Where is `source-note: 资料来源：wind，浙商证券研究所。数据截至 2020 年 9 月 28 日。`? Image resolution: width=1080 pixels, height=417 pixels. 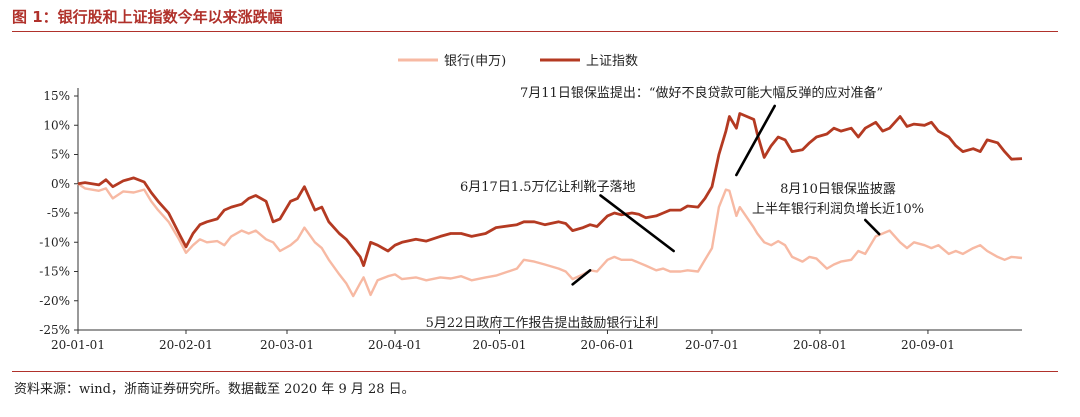 source-note: 资料来源：wind，浙商证券研究所。数据截至 2020 年 9 月 28 日。 is located at coordinates (214, 389).